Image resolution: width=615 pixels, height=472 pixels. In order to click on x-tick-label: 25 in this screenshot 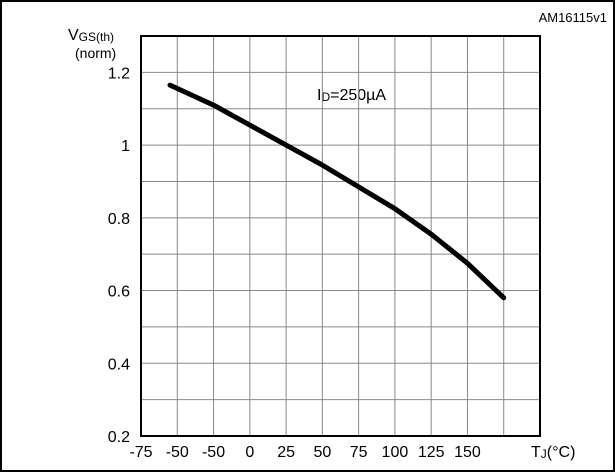, I will do `click(286, 452)`.